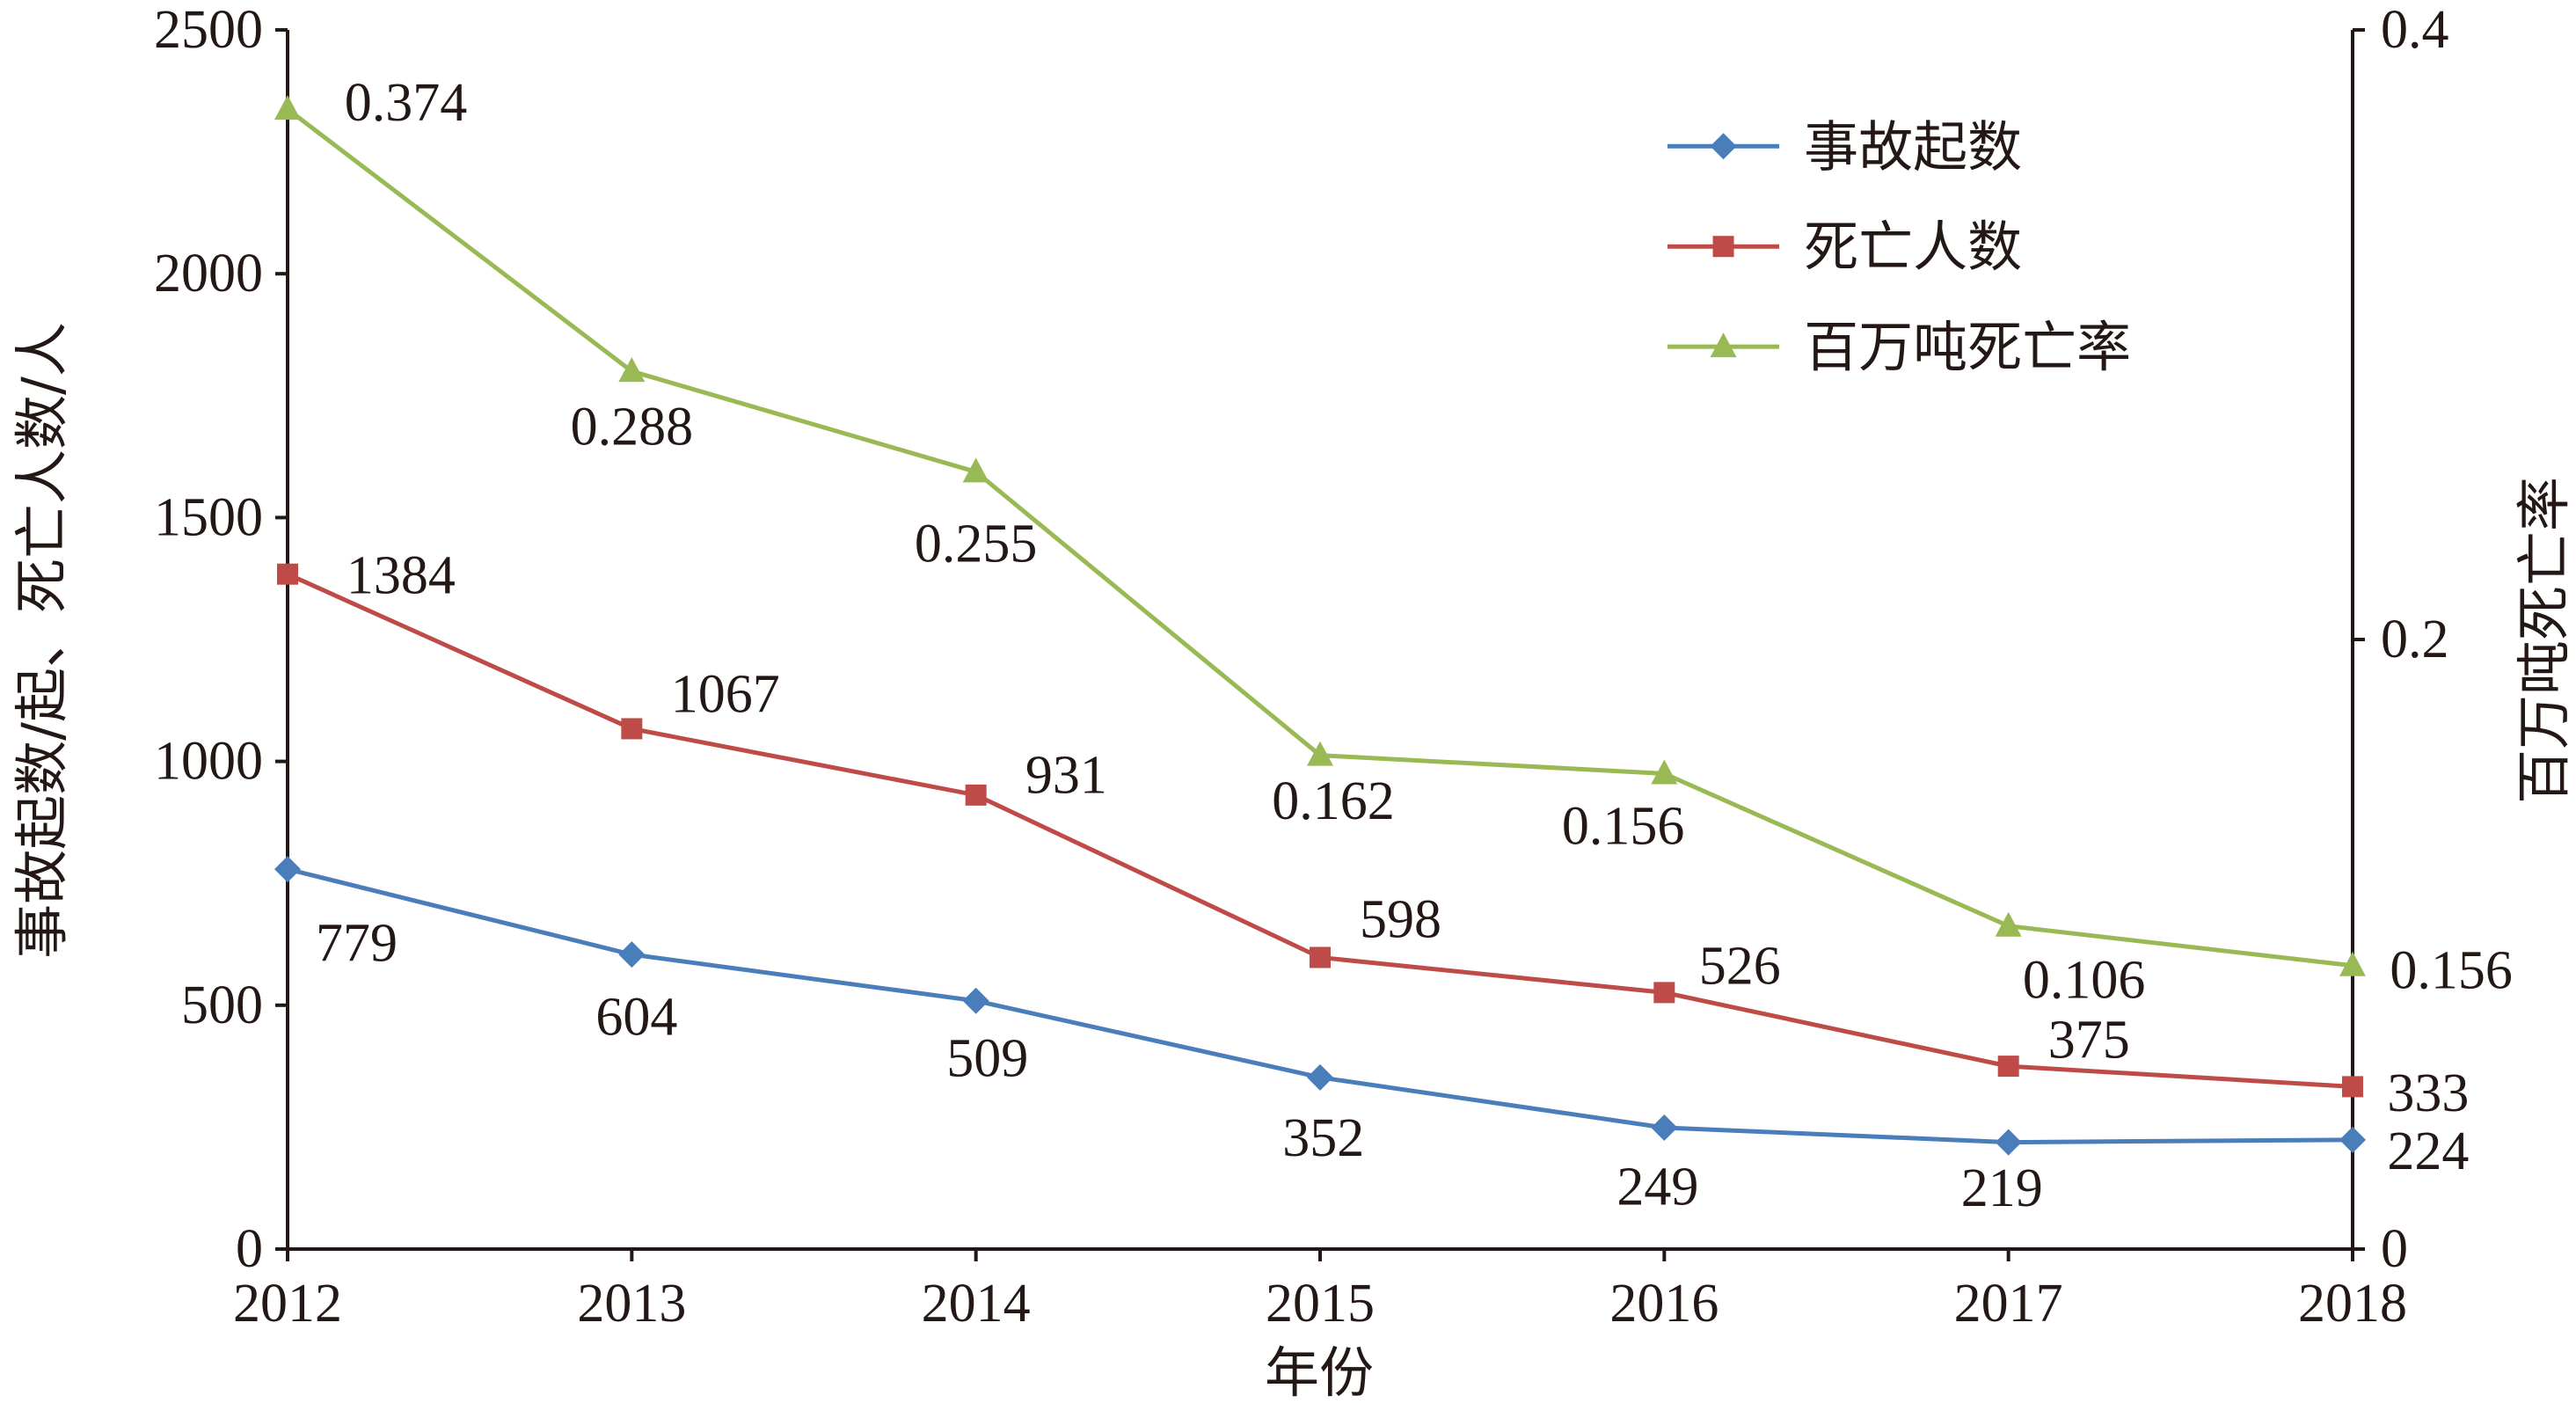 This screenshot has height=1403, width=2576. What do you see at coordinates (208, 517) in the screenshot?
I see `y-tick-label-left: 1500` at bounding box center [208, 517].